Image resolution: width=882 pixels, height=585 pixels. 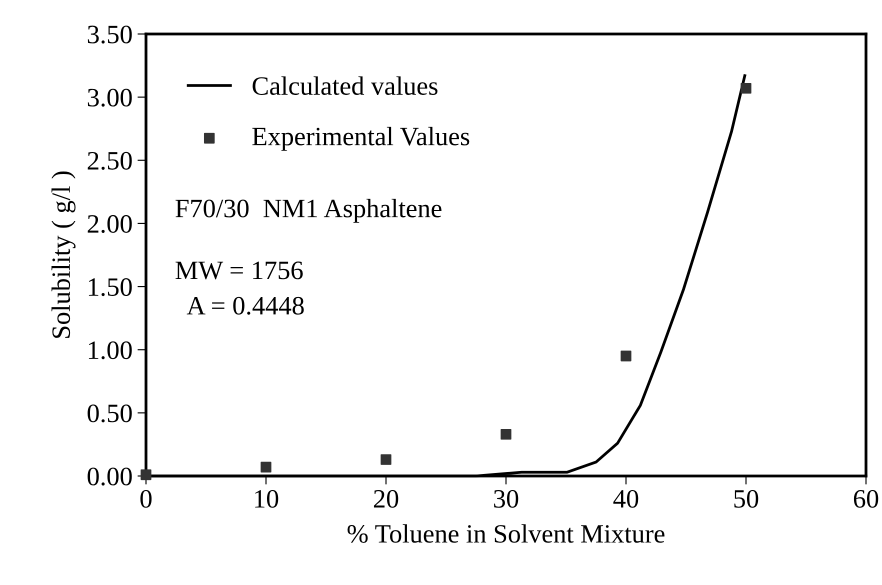 What do you see at coordinates (110, 413) in the screenshot?
I see `y-tick-label: 0.50` at bounding box center [110, 413].